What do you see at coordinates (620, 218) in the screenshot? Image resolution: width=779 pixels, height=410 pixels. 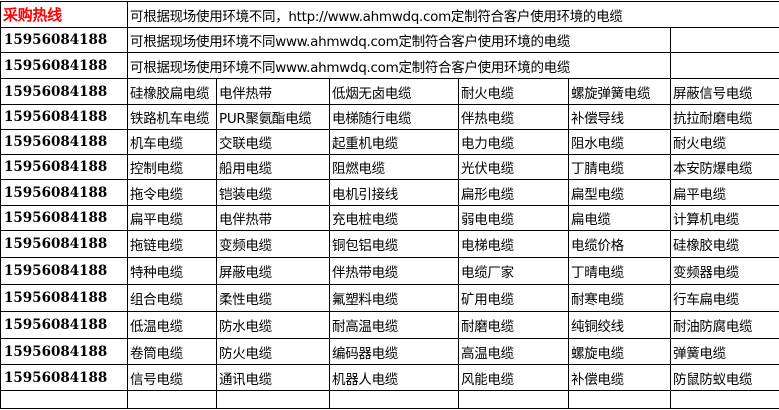 I see `product-cell: 扁电缆` at bounding box center [620, 218].